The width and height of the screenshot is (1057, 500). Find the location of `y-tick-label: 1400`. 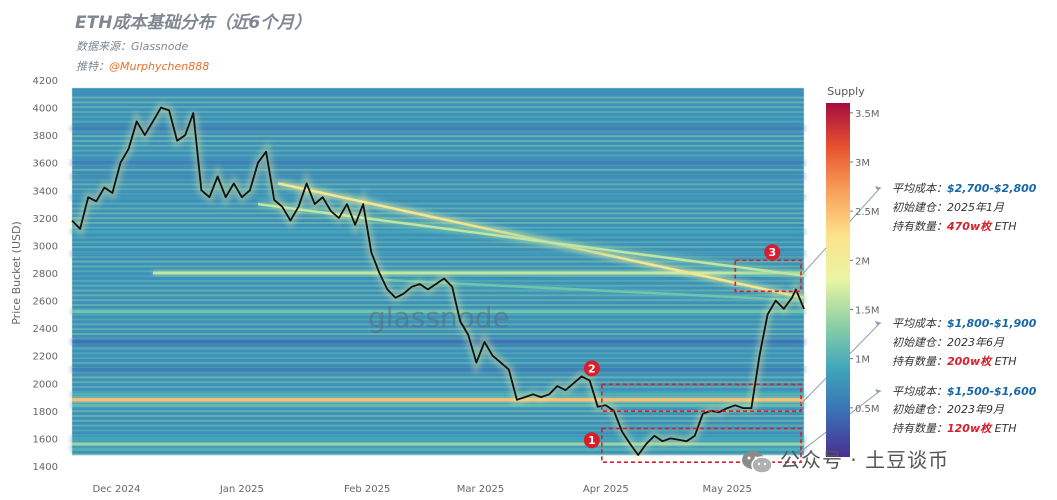

y-tick-label: 1400 is located at coordinates (45, 467).